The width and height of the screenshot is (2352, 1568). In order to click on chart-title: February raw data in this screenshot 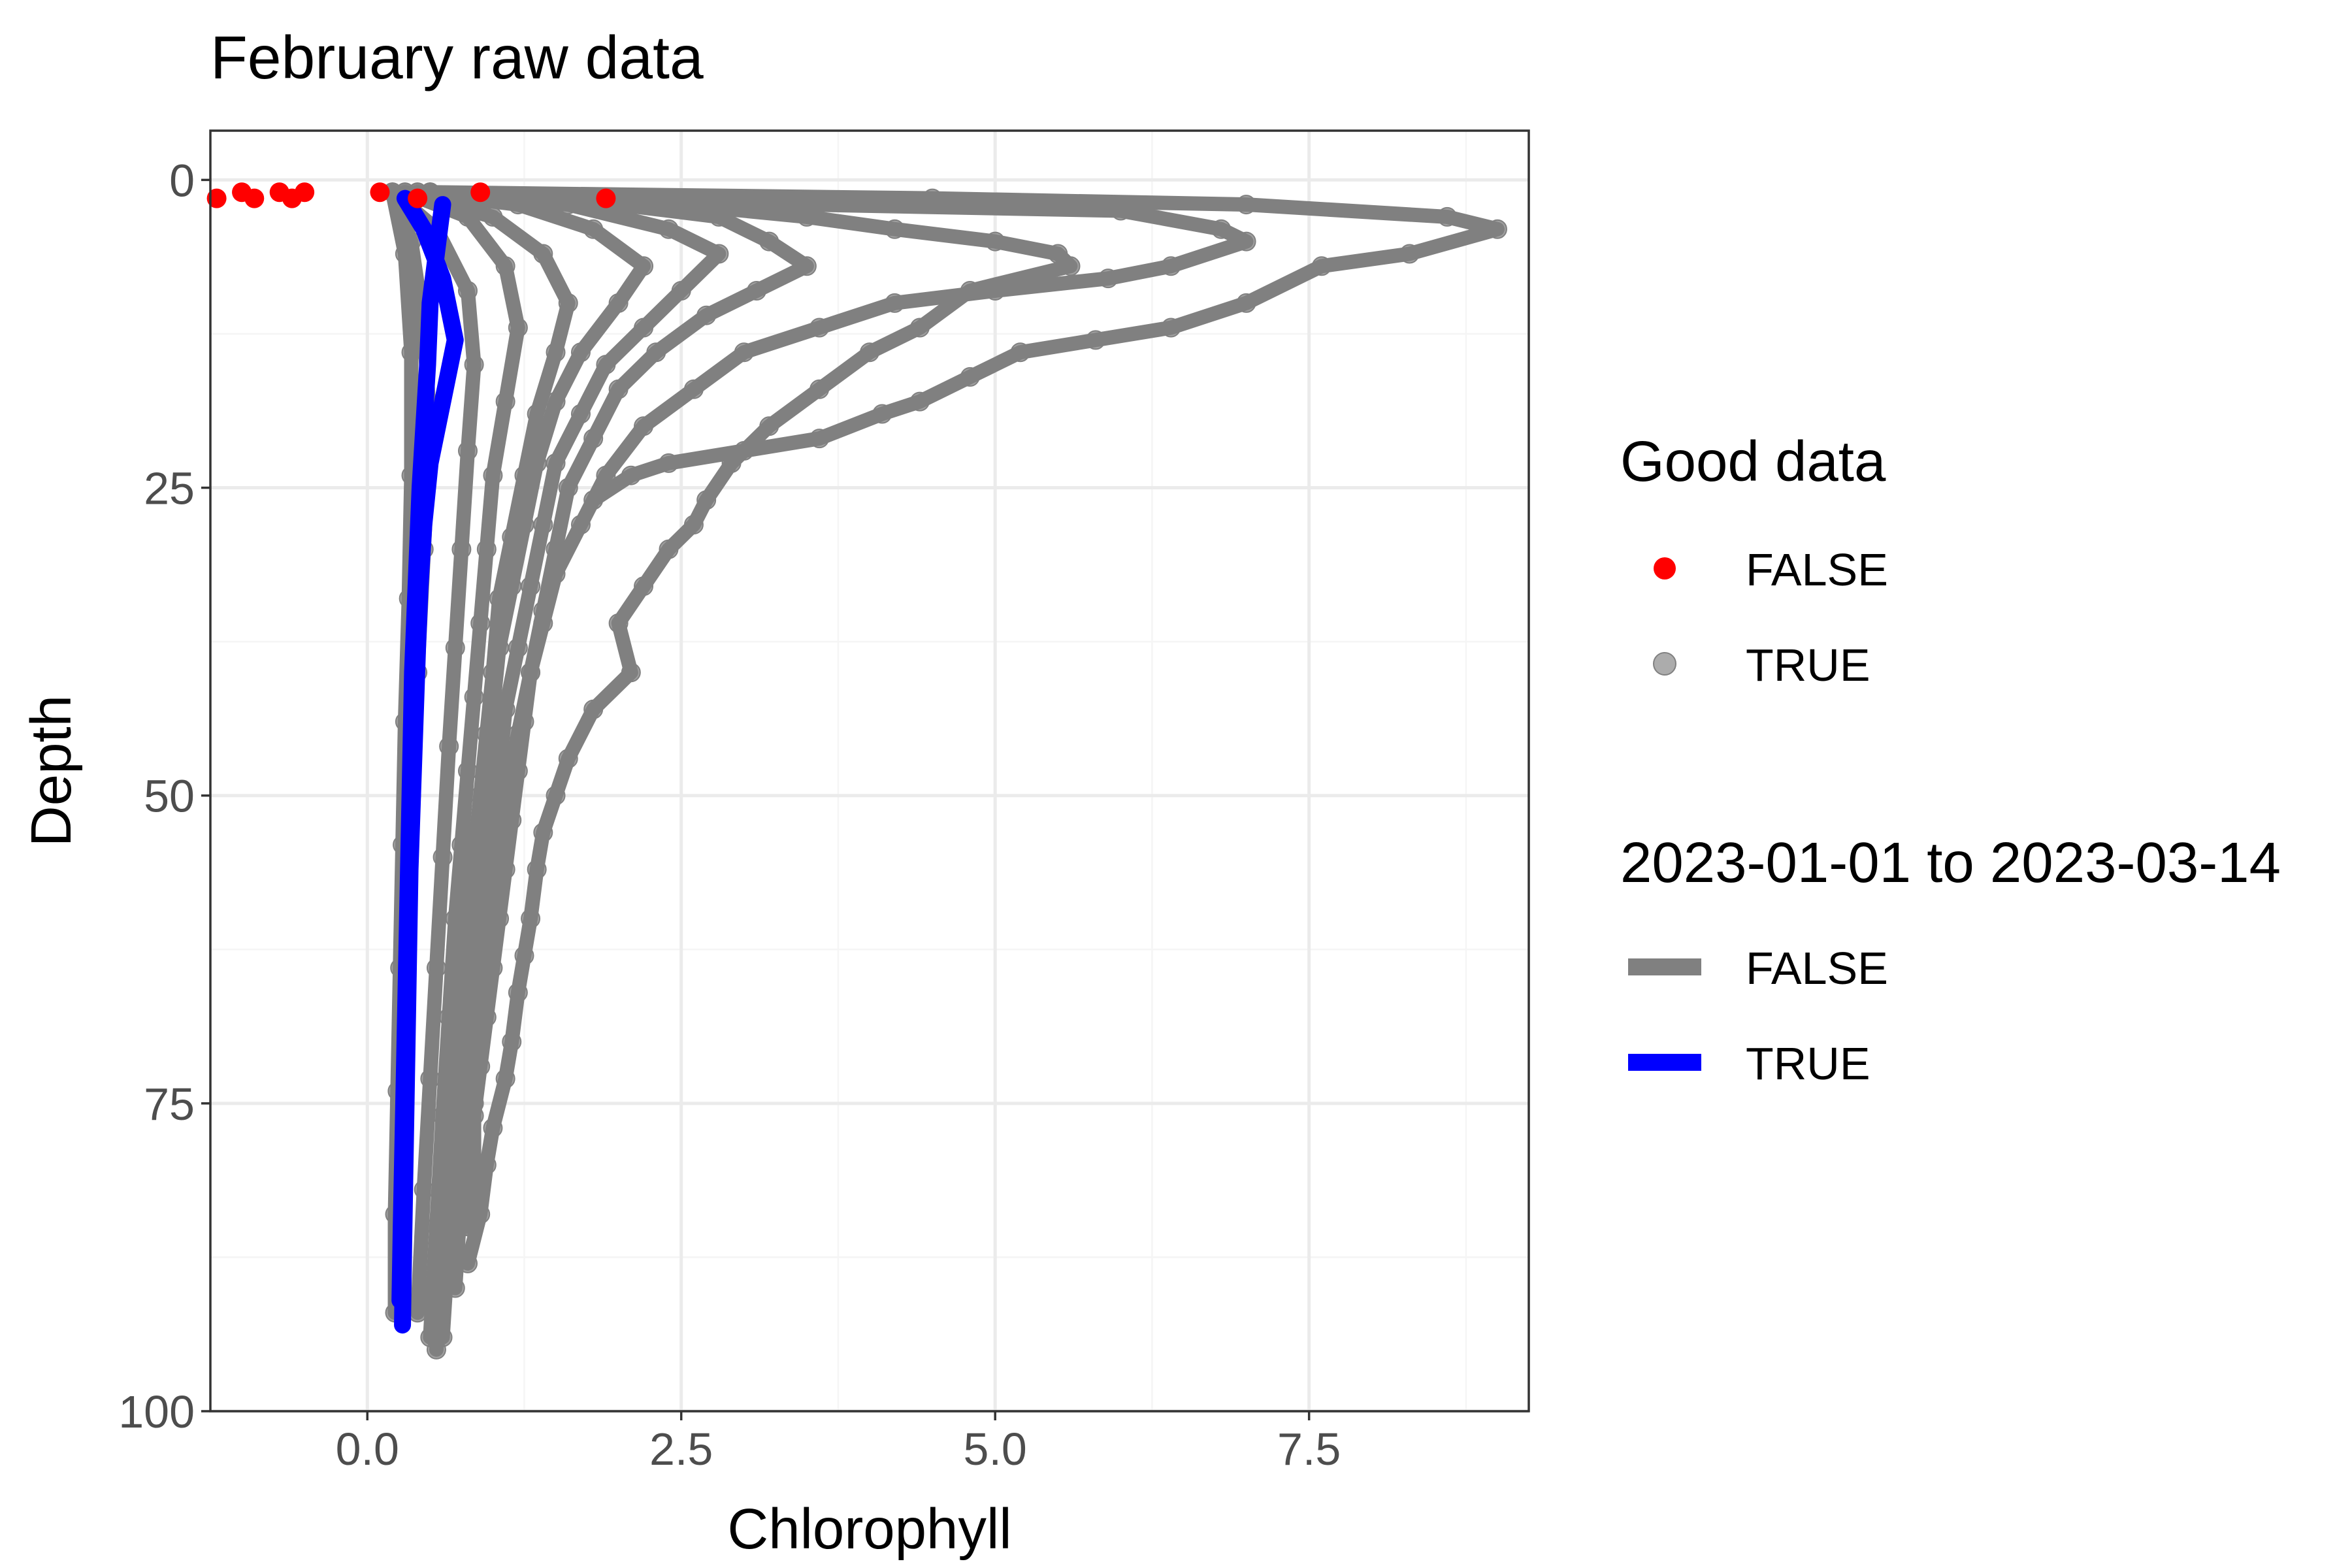, I will do `click(457, 57)`.